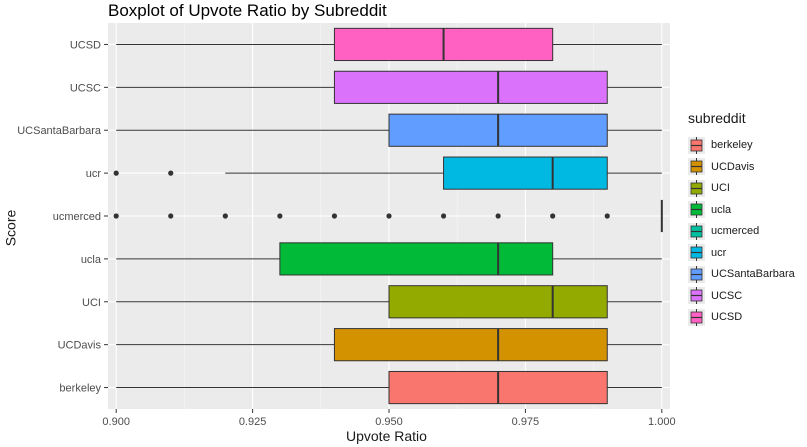  What do you see at coordinates (526, 422) in the screenshot?
I see `x-tick-label: 0.975` at bounding box center [526, 422].